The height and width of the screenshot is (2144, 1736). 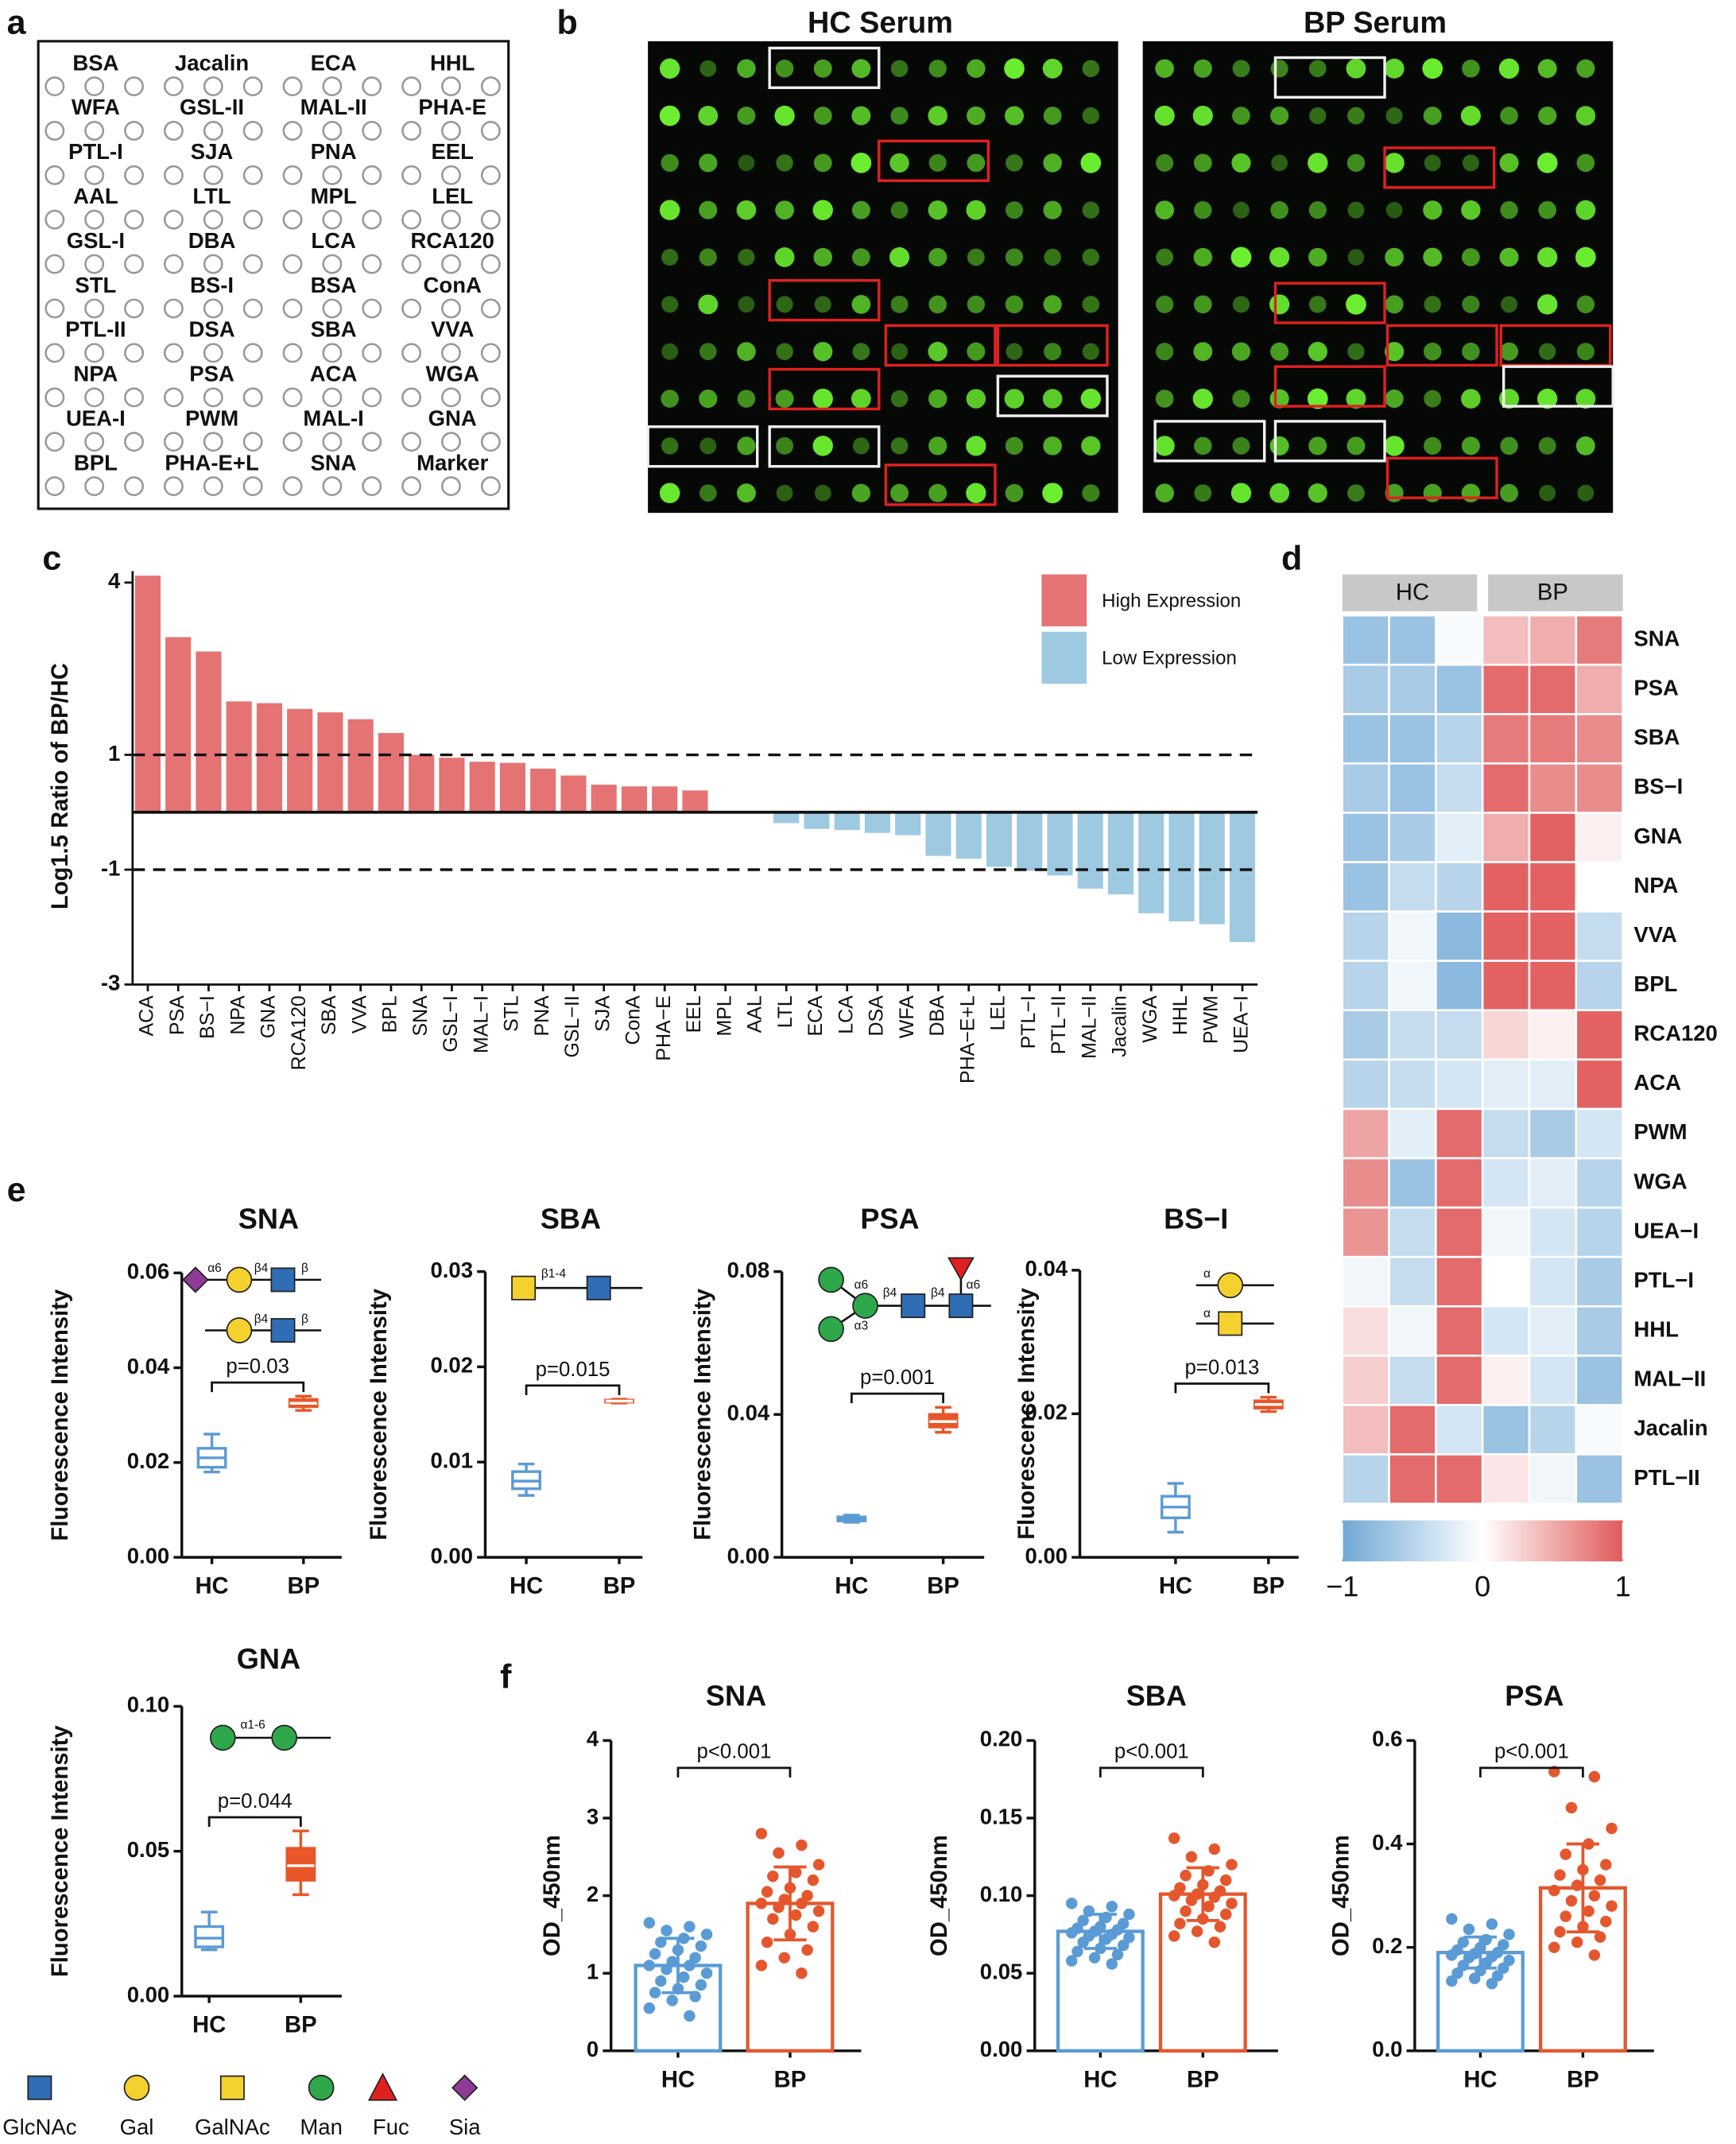 What do you see at coordinates (333, 107) in the screenshot?
I see `lectin-name: MAL-II` at bounding box center [333, 107].